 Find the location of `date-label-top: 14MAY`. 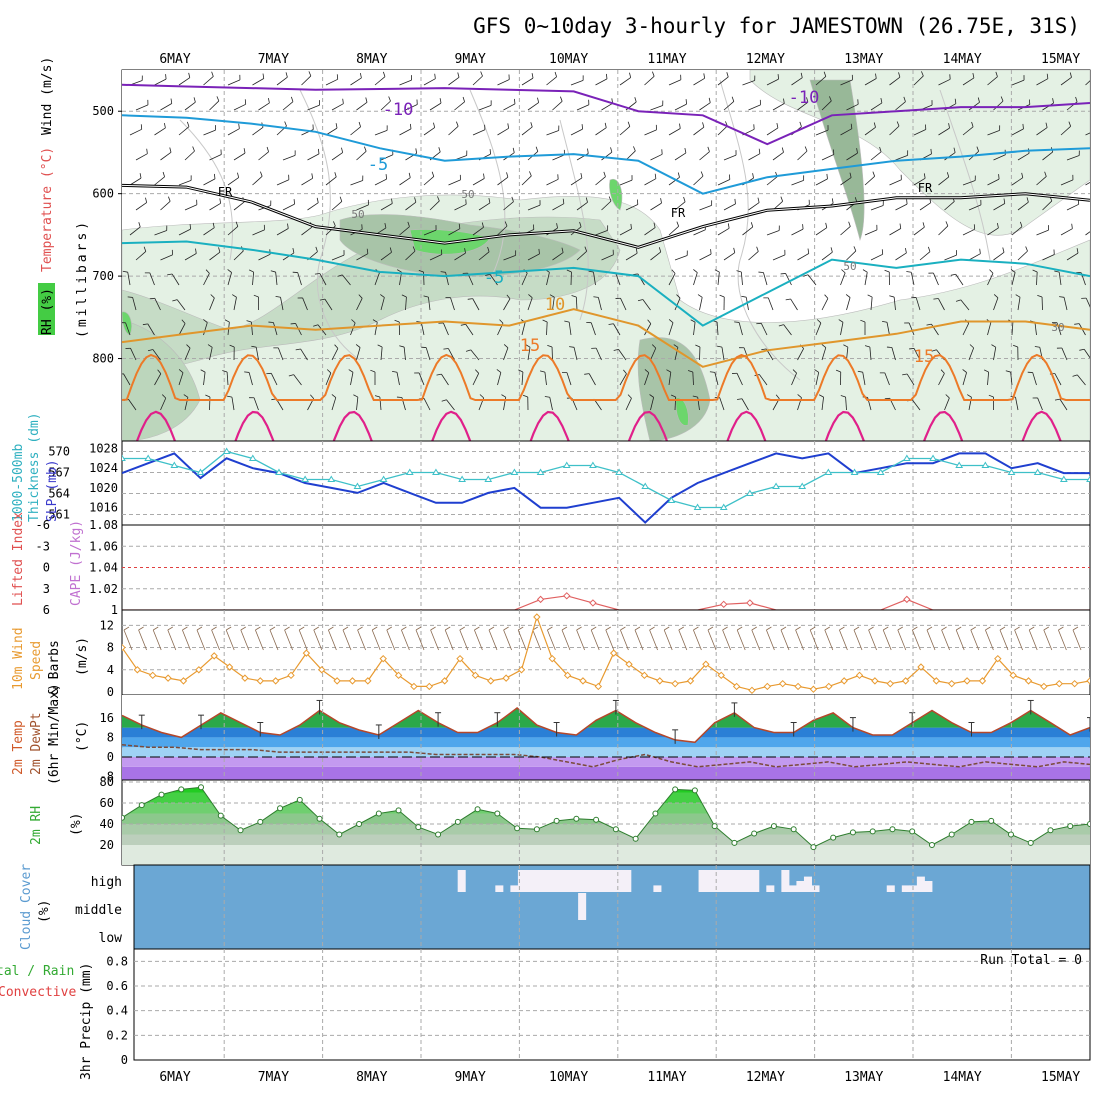

date-label-top: 14MAY is located at coordinates (962, 59).